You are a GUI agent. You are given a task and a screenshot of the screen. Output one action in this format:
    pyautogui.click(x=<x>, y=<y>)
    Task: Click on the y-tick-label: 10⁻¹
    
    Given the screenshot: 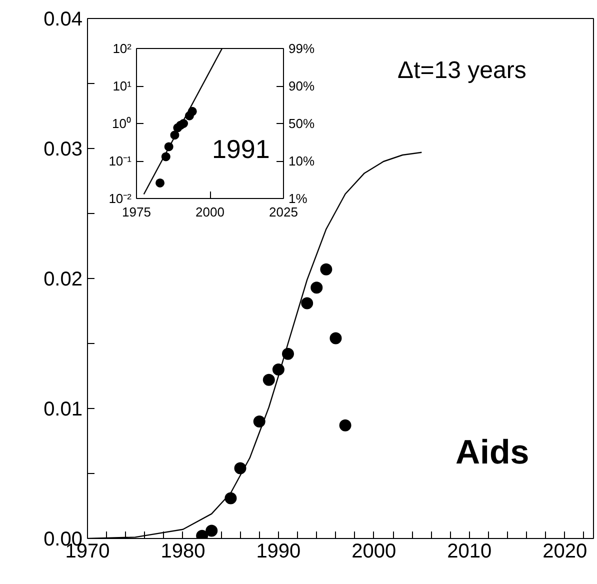 What is the action you would take?
    pyautogui.click(x=120, y=161)
    